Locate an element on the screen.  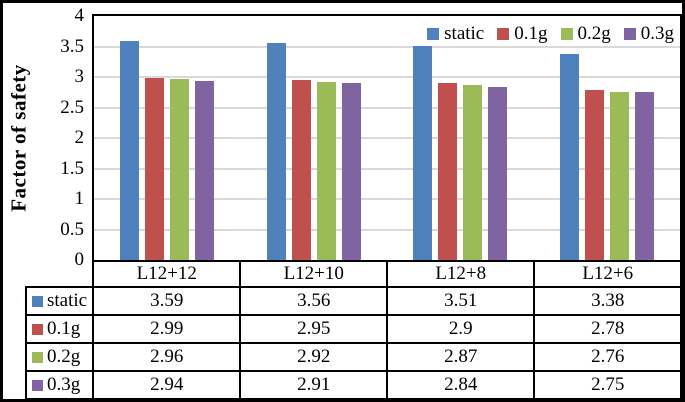
y-tick-label: 4 is located at coordinates (79, 15).